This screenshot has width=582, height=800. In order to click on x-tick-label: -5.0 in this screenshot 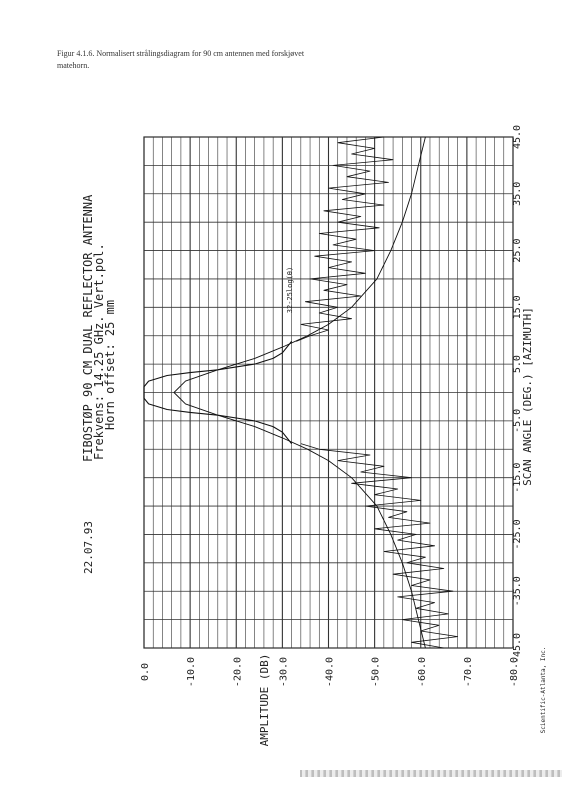, I will do `click(517, 421)`.